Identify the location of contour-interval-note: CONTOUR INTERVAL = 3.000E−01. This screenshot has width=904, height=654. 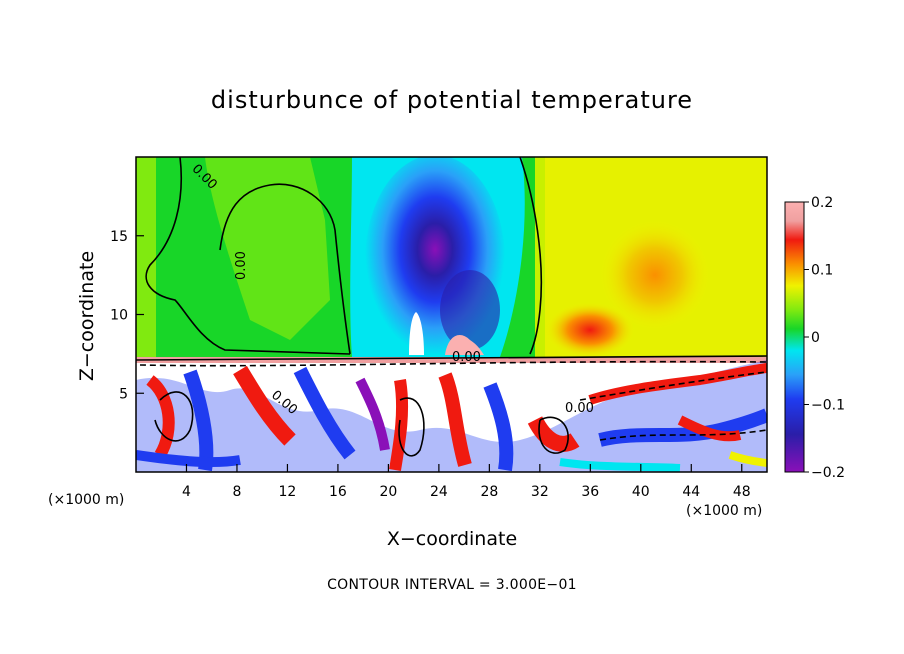
(452, 585).